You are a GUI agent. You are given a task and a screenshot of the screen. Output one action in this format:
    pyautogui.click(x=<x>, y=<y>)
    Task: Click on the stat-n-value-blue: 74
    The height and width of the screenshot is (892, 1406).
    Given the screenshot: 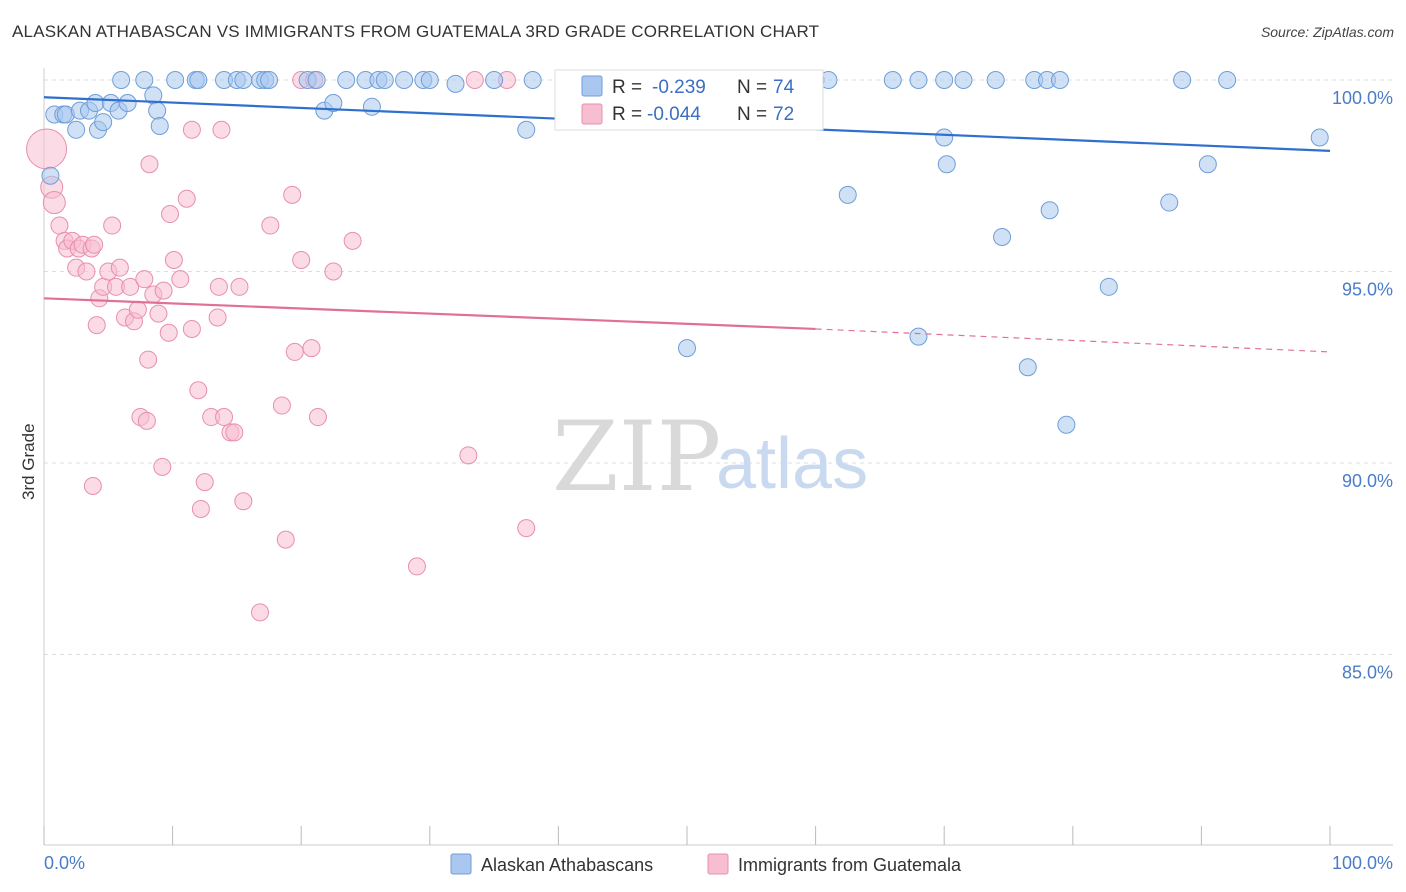 What is the action you would take?
    pyautogui.click(x=784, y=87)
    